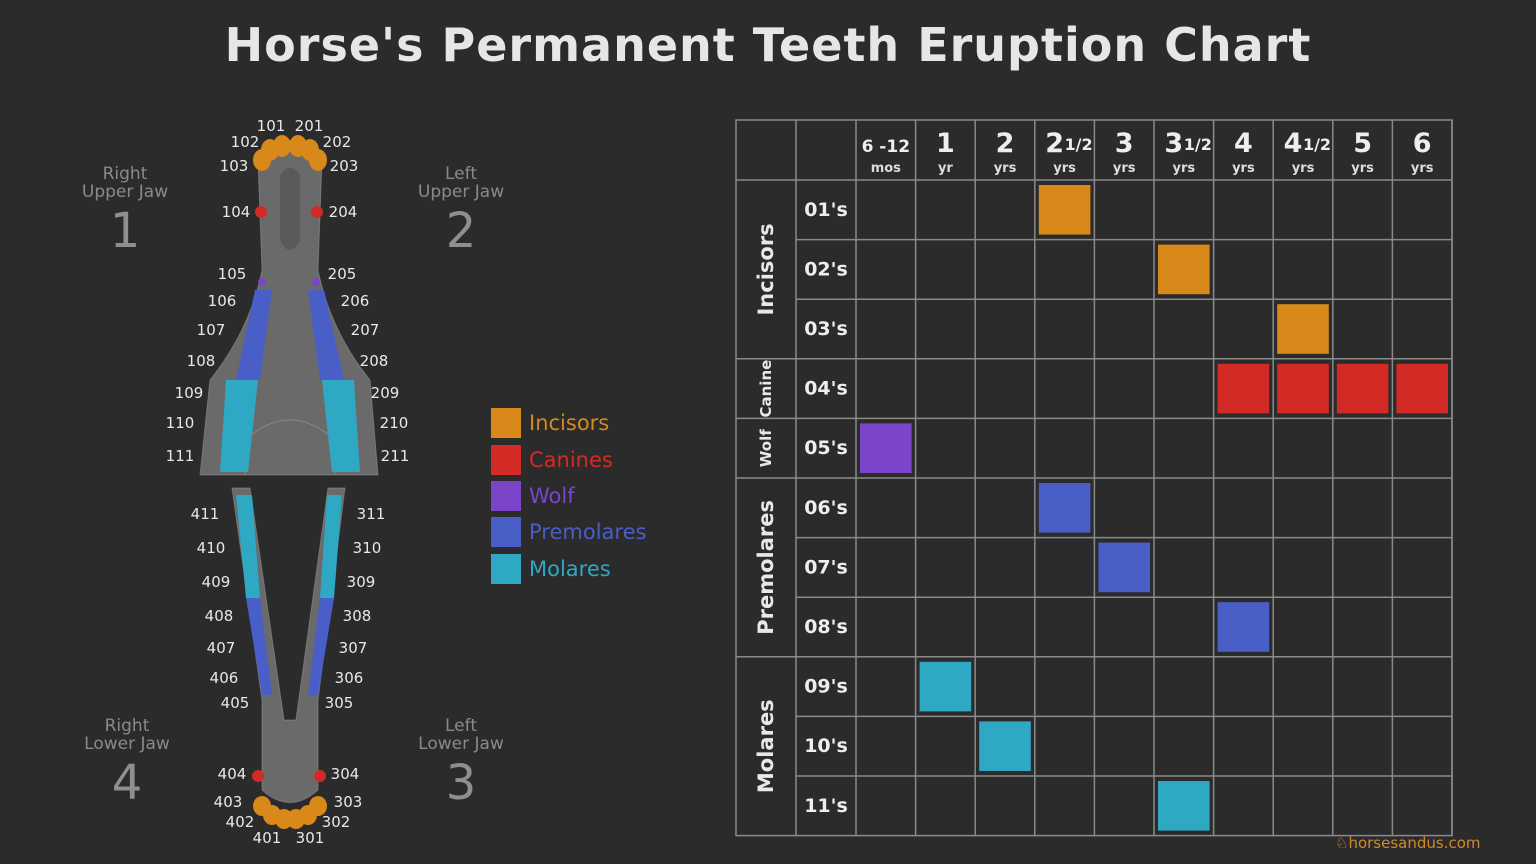  Describe the element at coordinates (232, 774) in the screenshot. I see `tooth-label: 404` at that location.